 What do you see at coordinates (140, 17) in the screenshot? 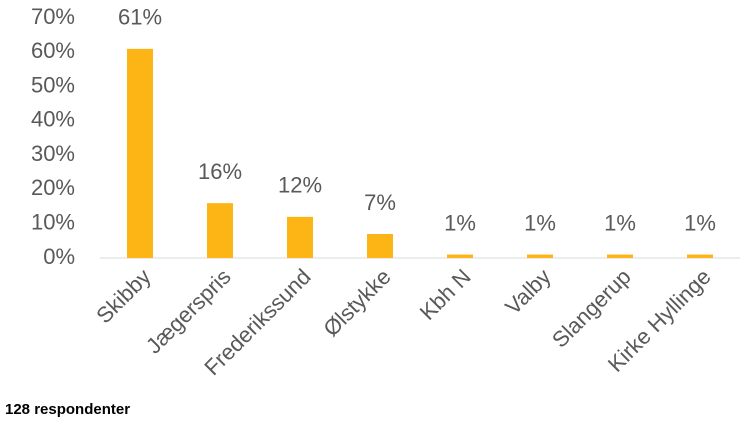
I see `value-label: 61%` at bounding box center [140, 17].